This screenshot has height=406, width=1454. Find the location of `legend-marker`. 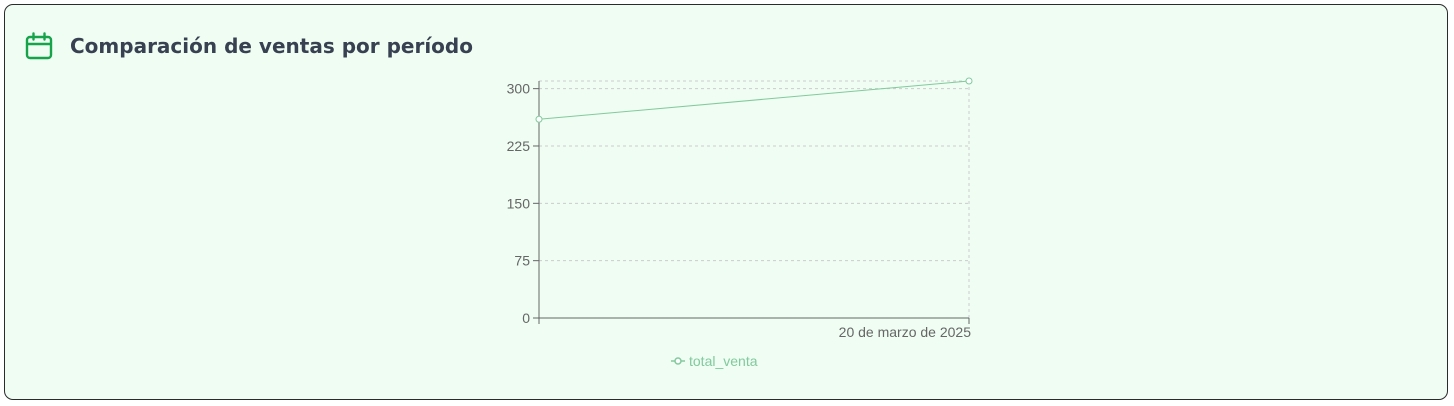

legend-marker is located at coordinates (678, 361).